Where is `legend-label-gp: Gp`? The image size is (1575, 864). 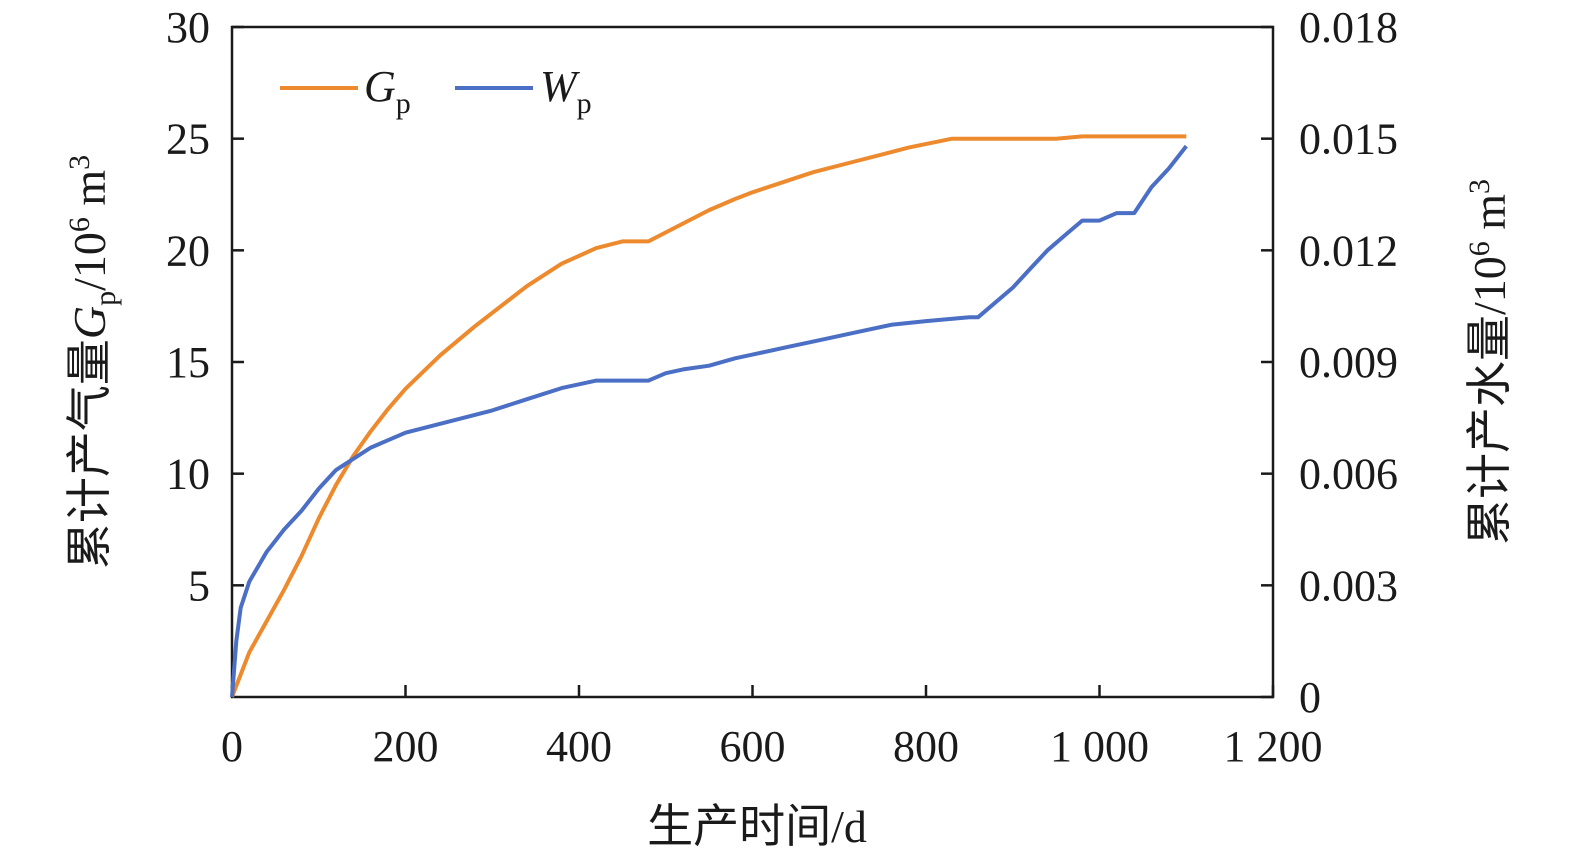 legend-label-gp: Gp is located at coordinates (387, 91).